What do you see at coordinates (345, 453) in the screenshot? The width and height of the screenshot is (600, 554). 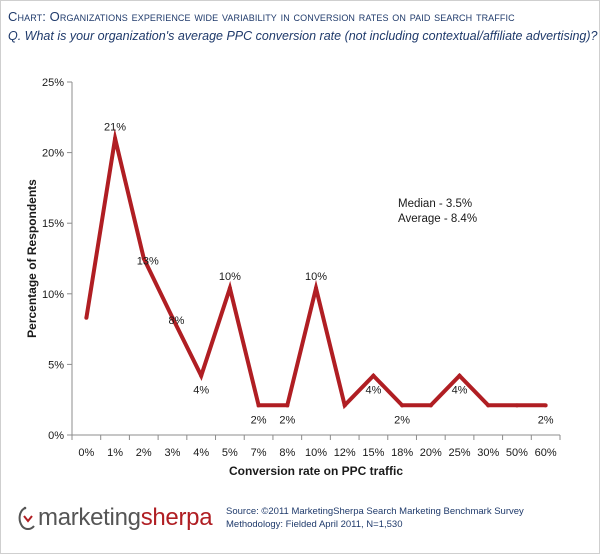 I see `x-tick-label: 12%` at bounding box center [345, 453].